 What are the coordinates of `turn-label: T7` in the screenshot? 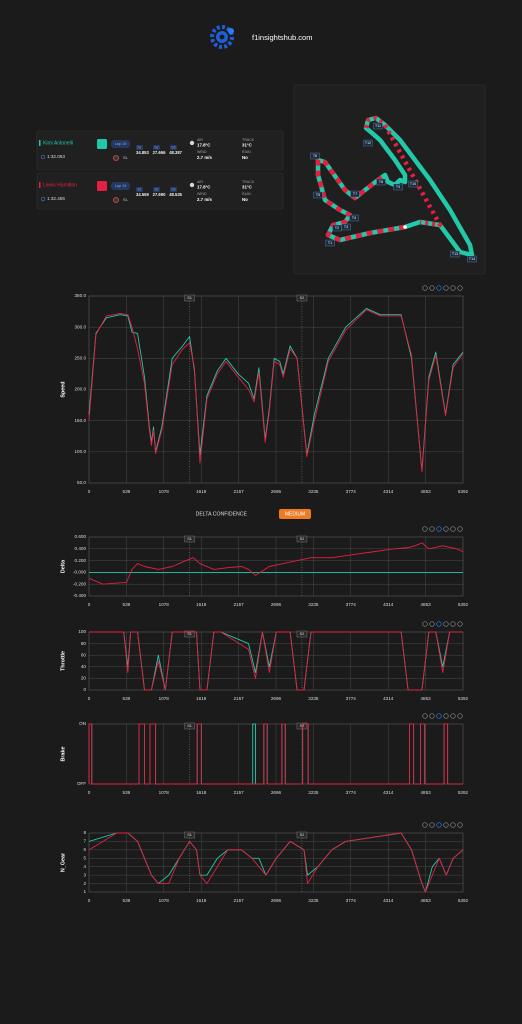 It's located at (355, 194).